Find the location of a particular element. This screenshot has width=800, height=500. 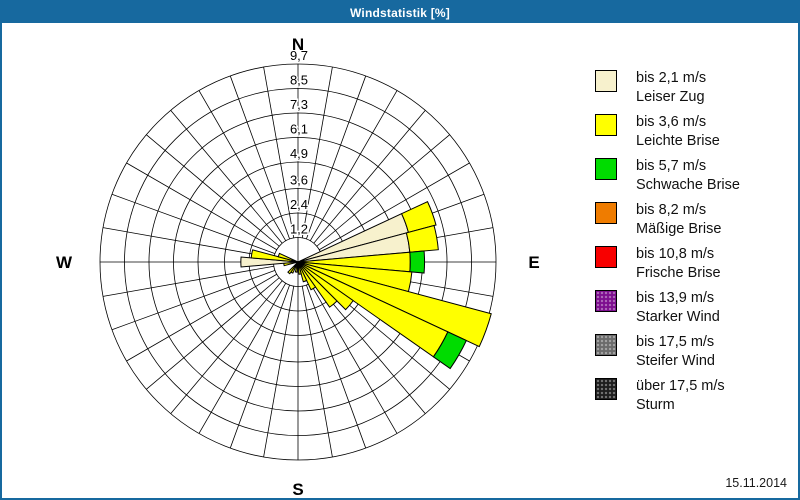

legend-item: bis 5,7 m/s Schwache Brise is located at coordinates (695, 179).